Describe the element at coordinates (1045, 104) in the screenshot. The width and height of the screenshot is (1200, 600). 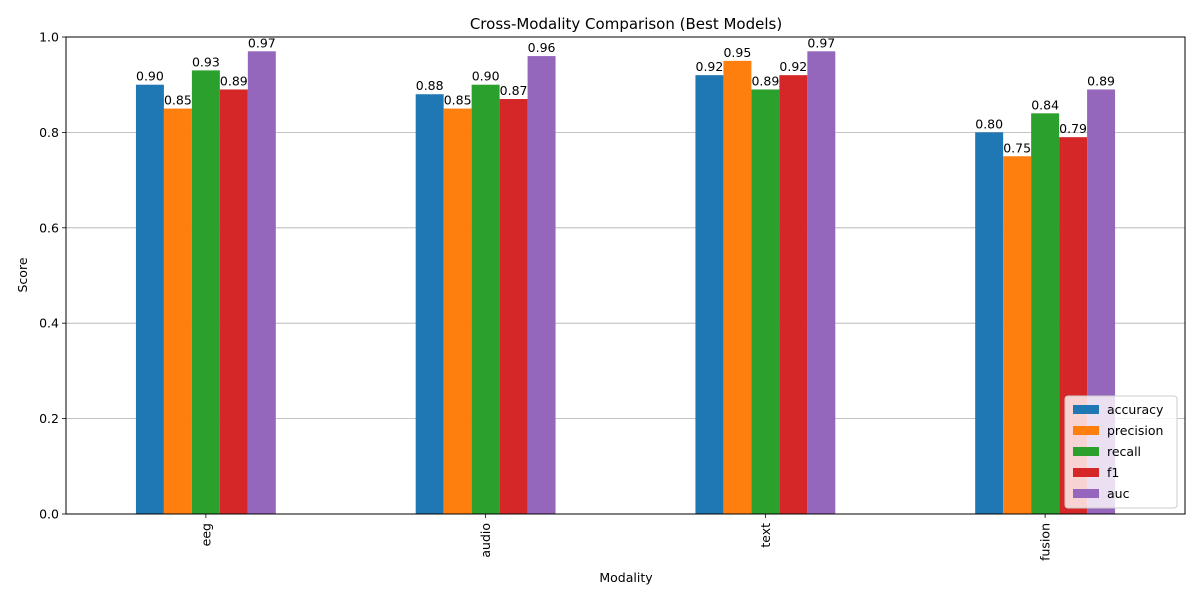
I see `data-label: 0.84` at that location.